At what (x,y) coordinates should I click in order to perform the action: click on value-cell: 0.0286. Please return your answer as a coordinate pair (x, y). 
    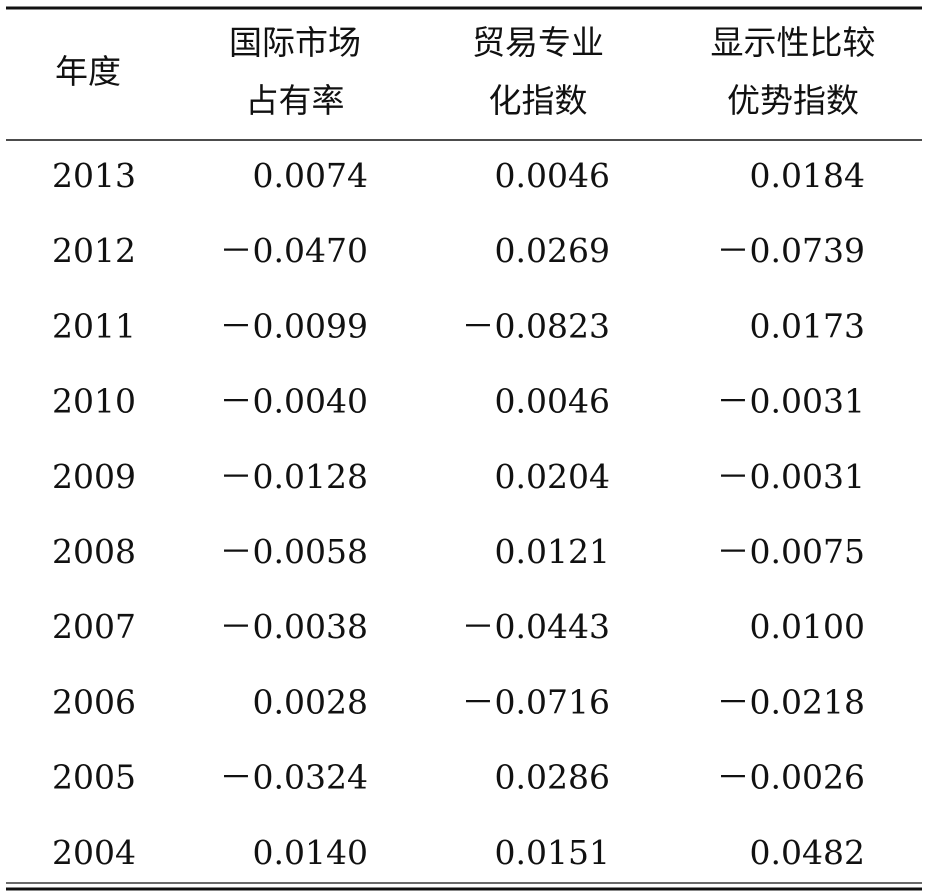
    Looking at the image, I should click on (552, 777).